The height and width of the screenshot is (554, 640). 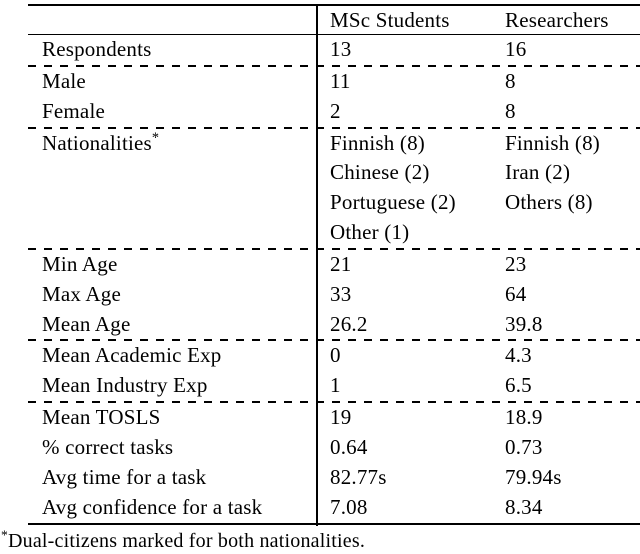 I want to click on msc-value: Portuguese (2), so click(x=393, y=202).